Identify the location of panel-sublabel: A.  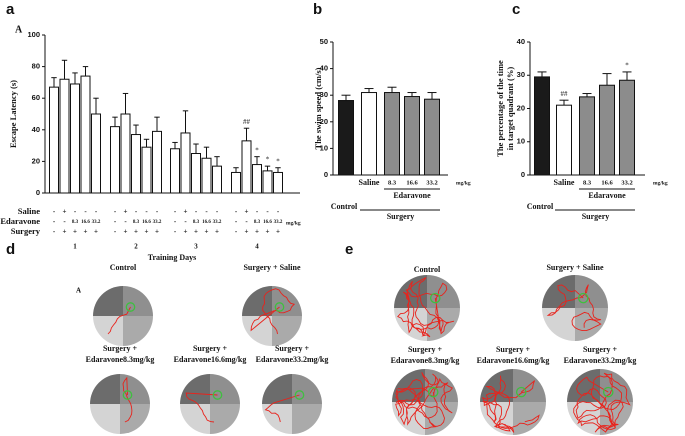
(78, 291).